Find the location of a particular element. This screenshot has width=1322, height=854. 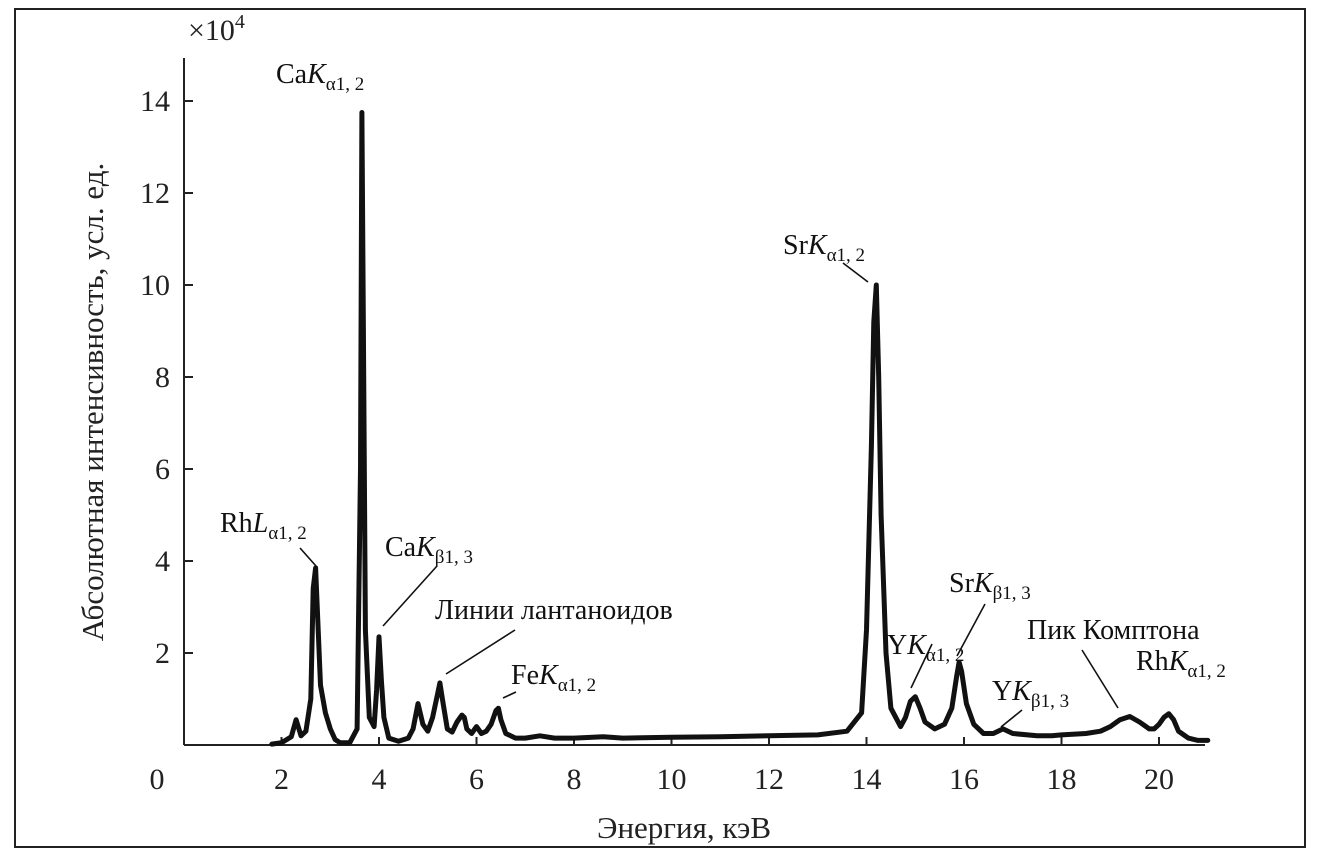

x-tick-label: 16 is located at coordinates (964, 779).